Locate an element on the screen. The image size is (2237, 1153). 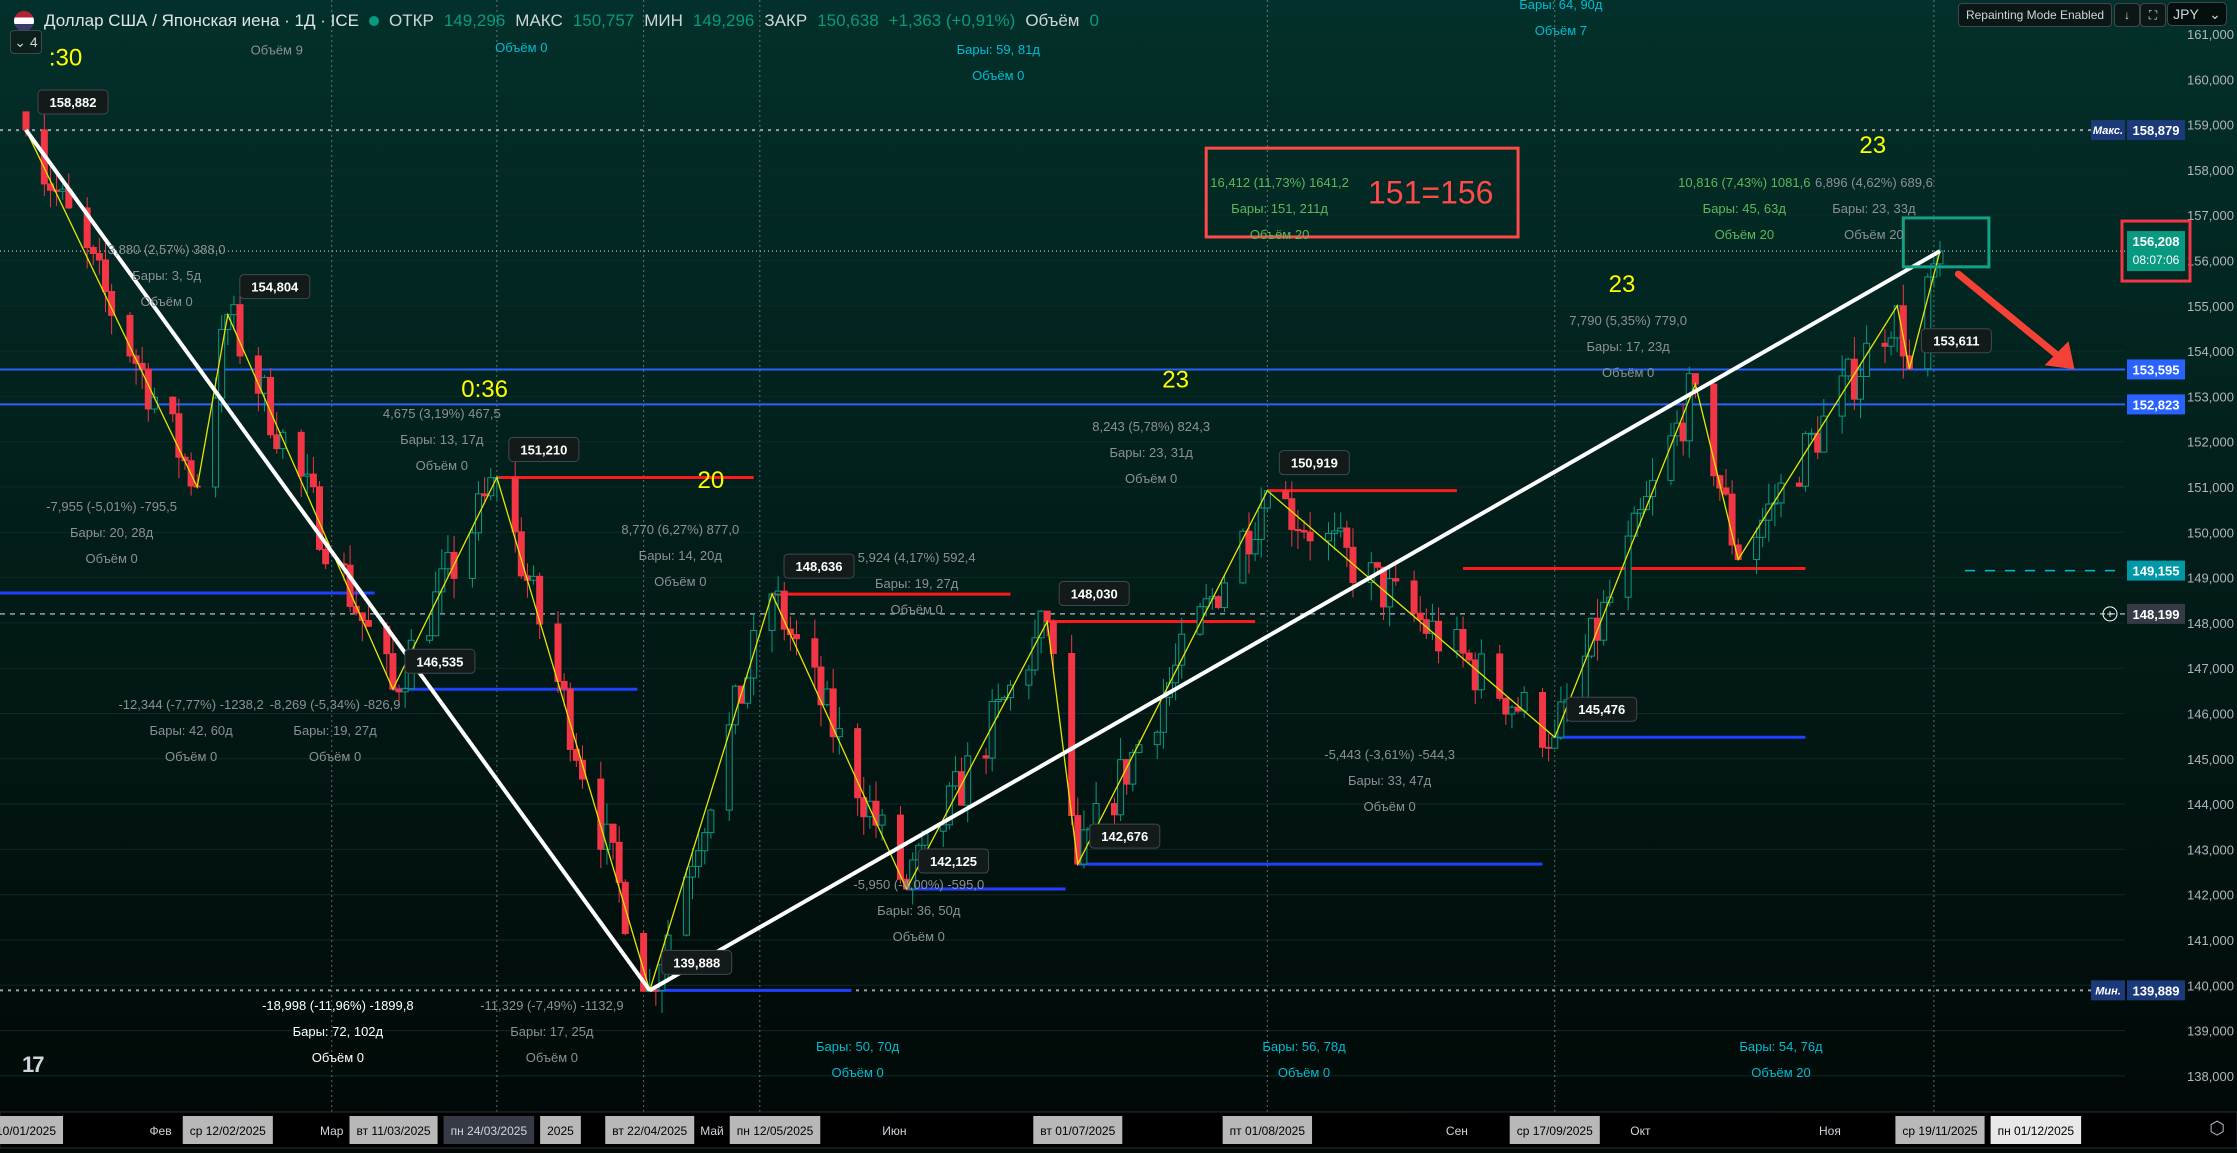
symbol-title: Доллар США / Японская иена · 1Д · ICE is located at coordinates (201, 20).